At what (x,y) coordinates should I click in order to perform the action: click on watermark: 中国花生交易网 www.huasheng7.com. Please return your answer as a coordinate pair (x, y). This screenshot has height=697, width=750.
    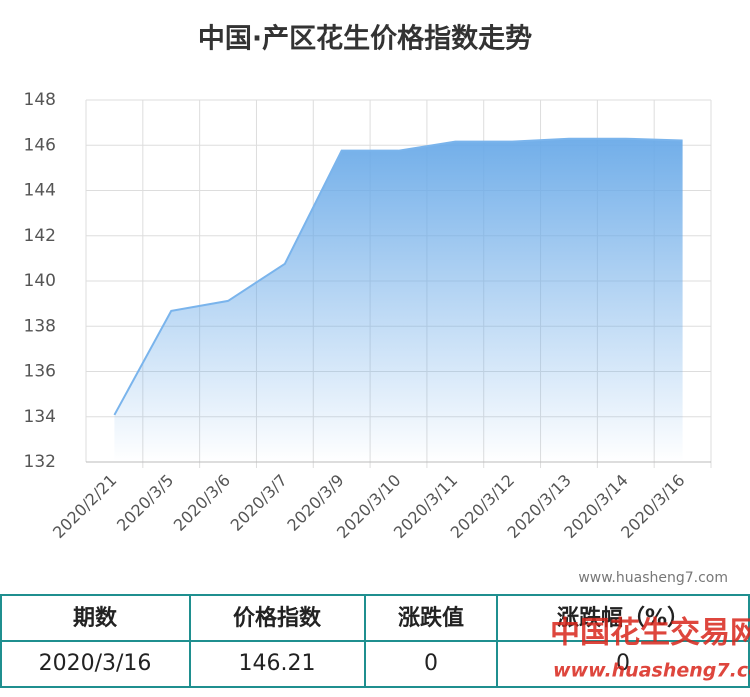
    Looking at the image, I should click on (650, 649).